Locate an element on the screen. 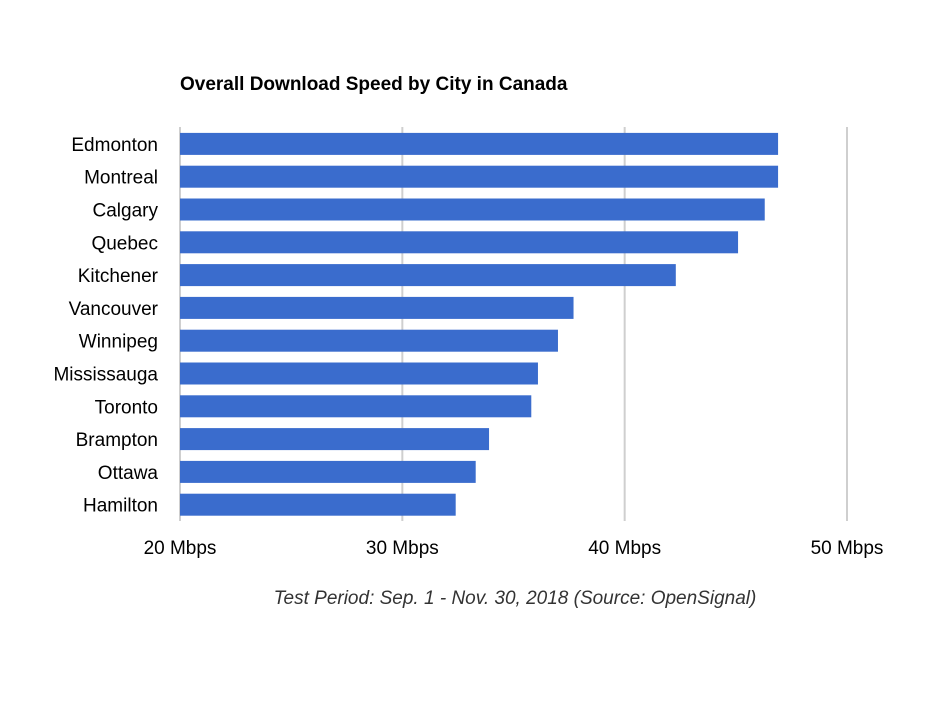  category-label: Winnipeg is located at coordinates (118, 342).